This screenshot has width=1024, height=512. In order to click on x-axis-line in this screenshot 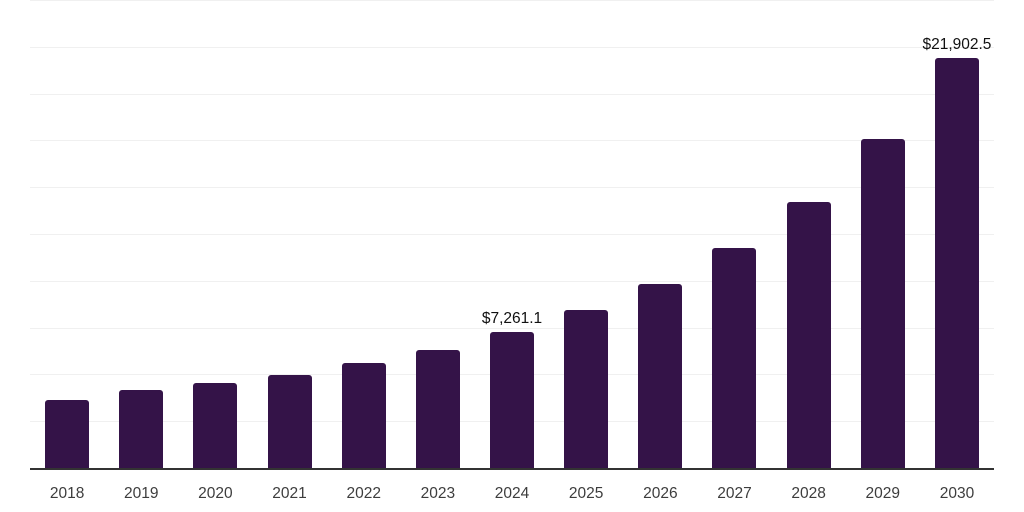, I will do `click(512, 469)`.